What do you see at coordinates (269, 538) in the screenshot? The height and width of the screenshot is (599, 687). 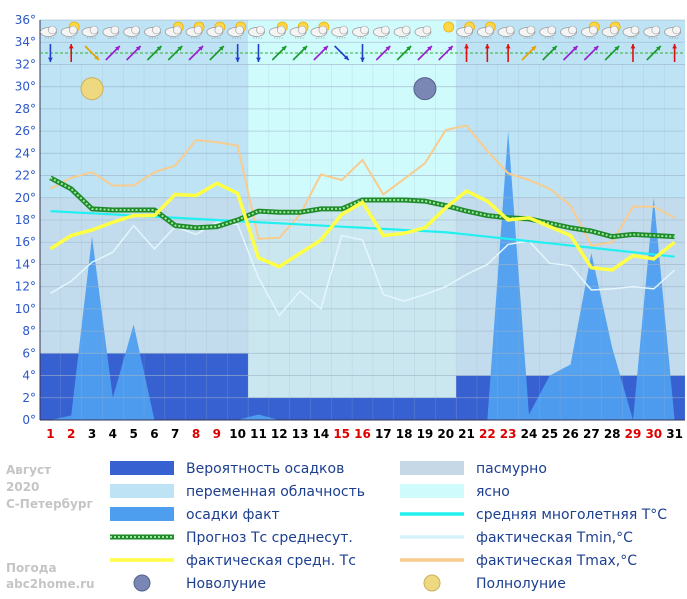 I see `legend-label: Прогноз Тс среднесут.` at bounding box center [269, 538].